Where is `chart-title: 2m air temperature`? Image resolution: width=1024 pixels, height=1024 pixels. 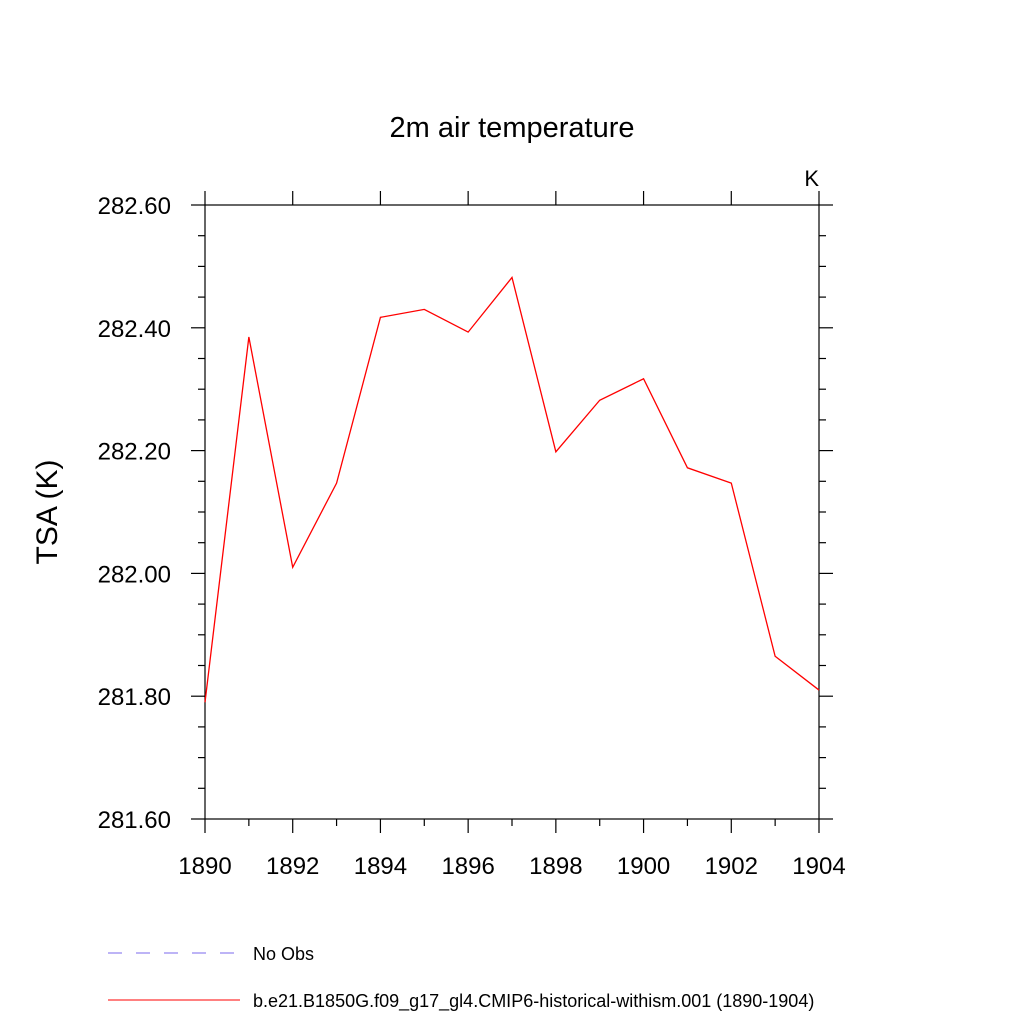
chart-title: 2m air temperature is located at coordinates (512, 128).